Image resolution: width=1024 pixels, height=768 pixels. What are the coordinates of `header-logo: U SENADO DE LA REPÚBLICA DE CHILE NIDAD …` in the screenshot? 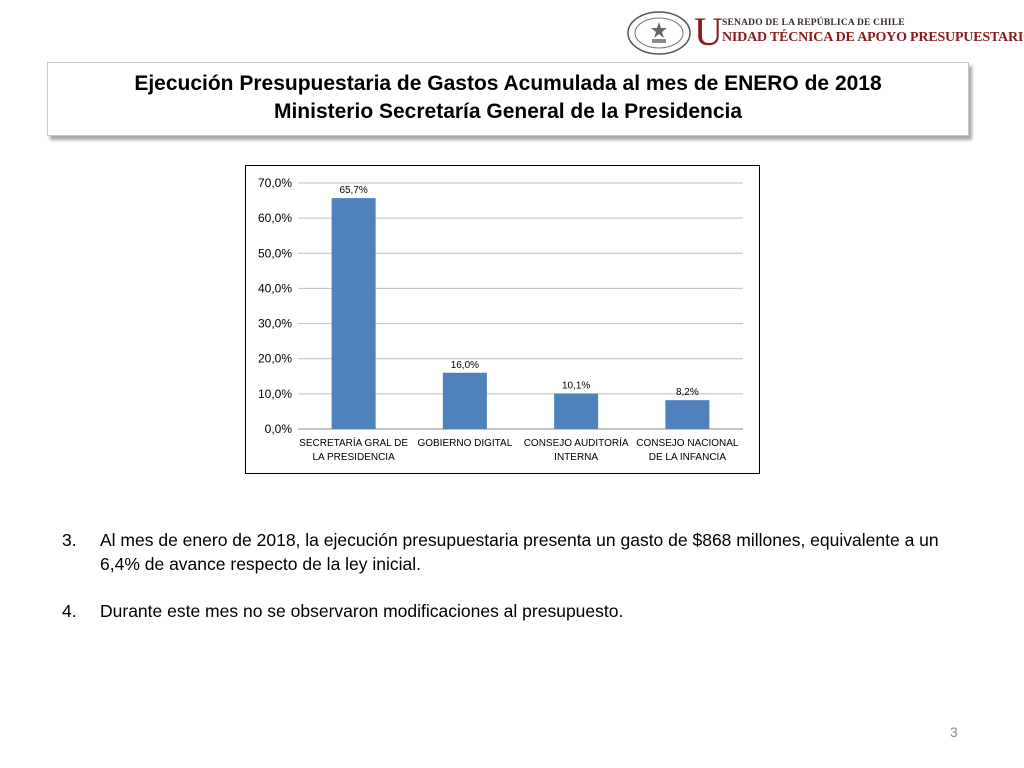 It's located at (825, 32).